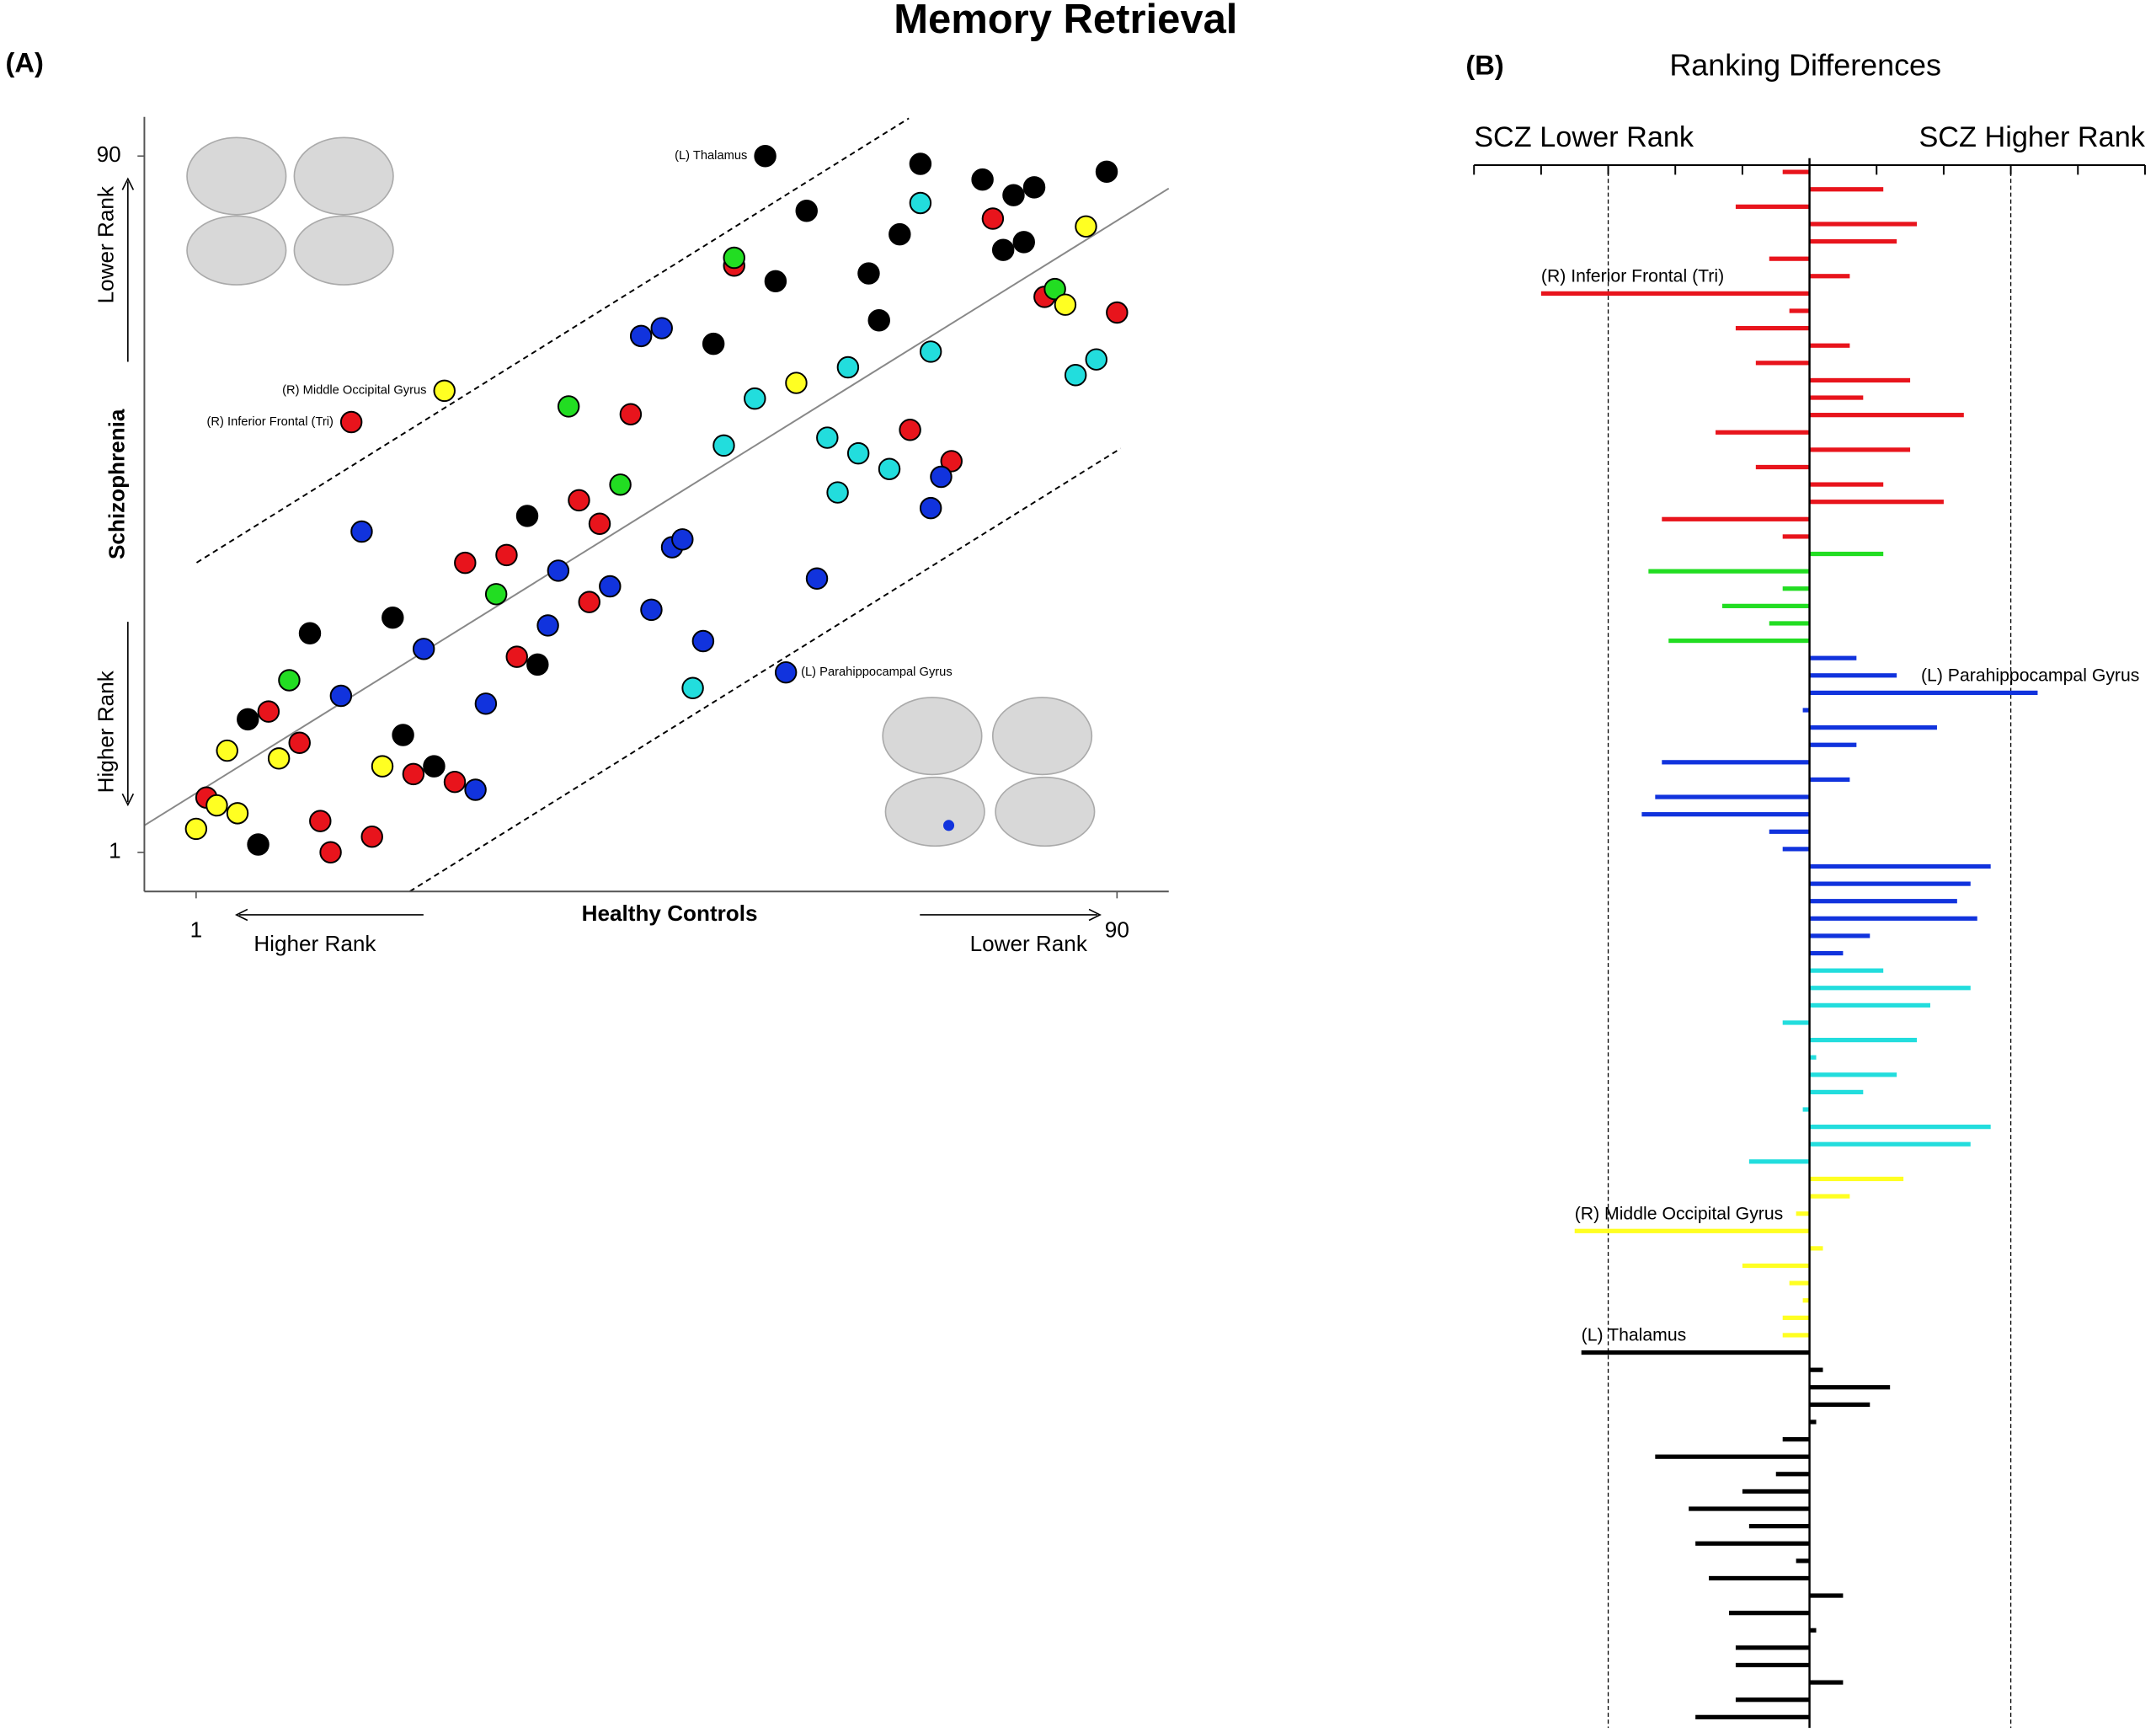 This screenshot has height=1732, width=2156. I want to click on y-direction-label: Lower Rank, so click(105, 244).